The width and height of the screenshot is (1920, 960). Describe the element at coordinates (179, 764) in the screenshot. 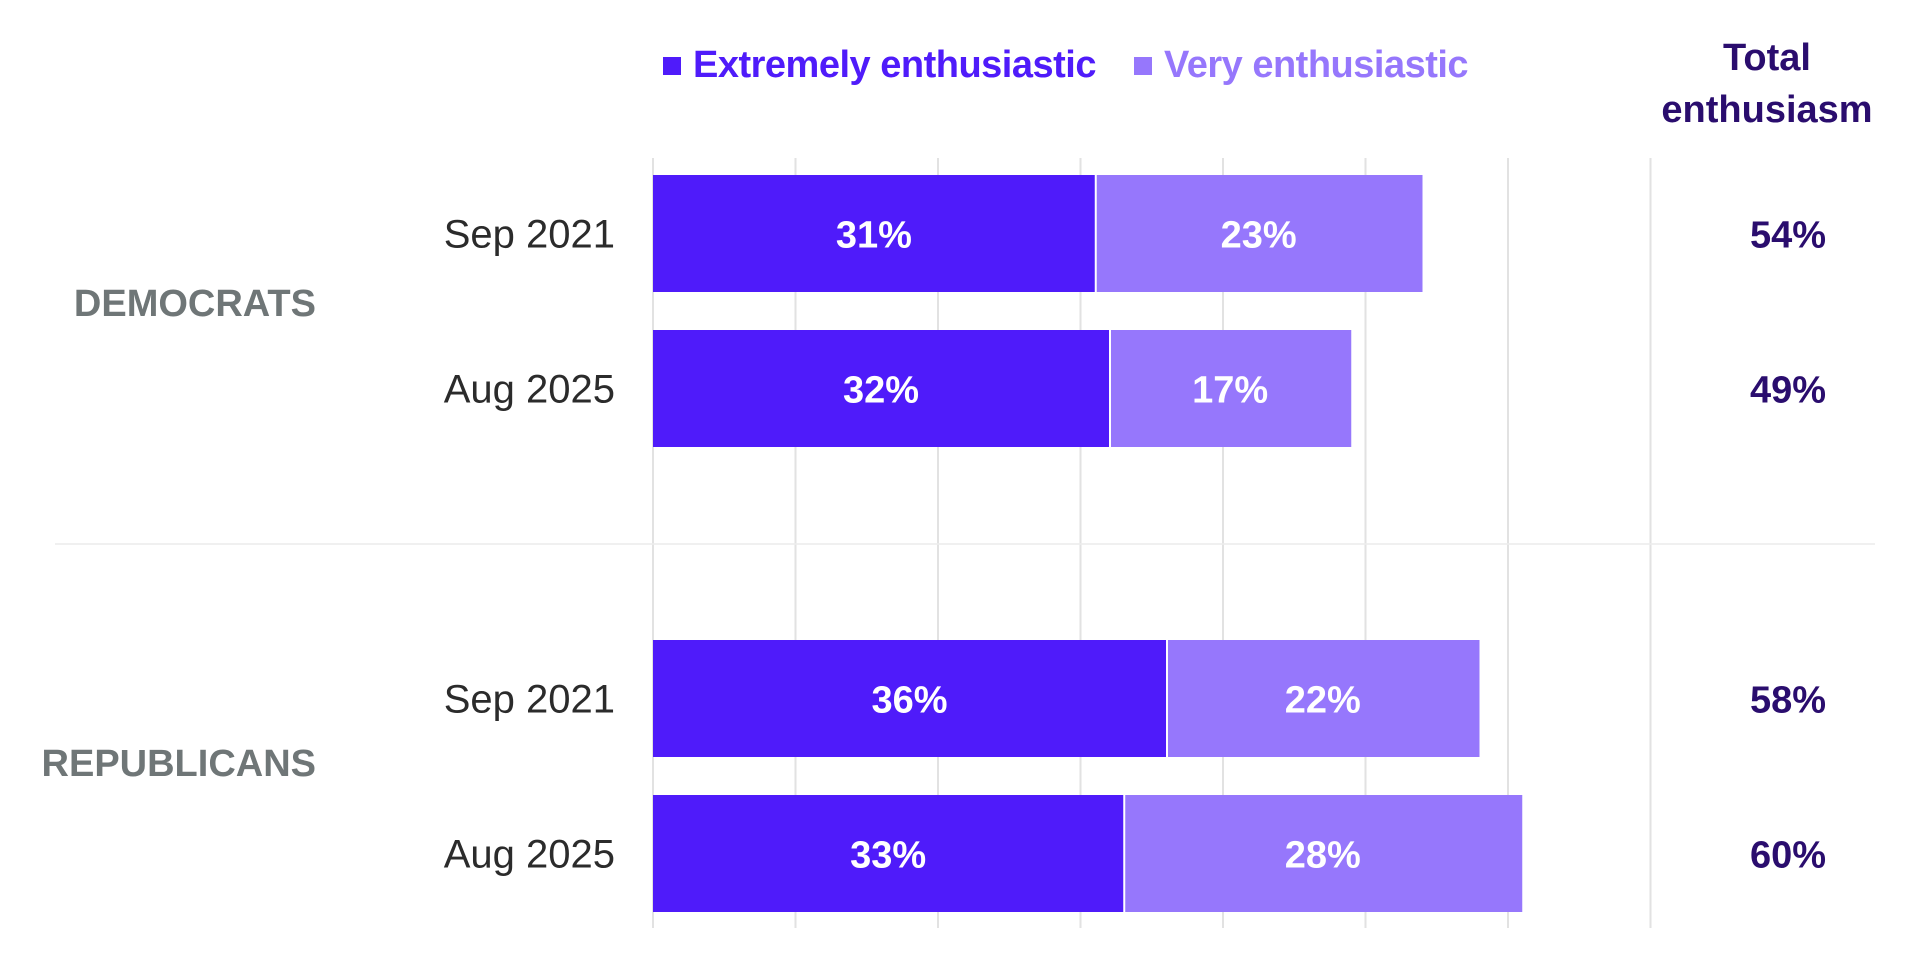

I see `group-label: REPUBLICANS` at that location.